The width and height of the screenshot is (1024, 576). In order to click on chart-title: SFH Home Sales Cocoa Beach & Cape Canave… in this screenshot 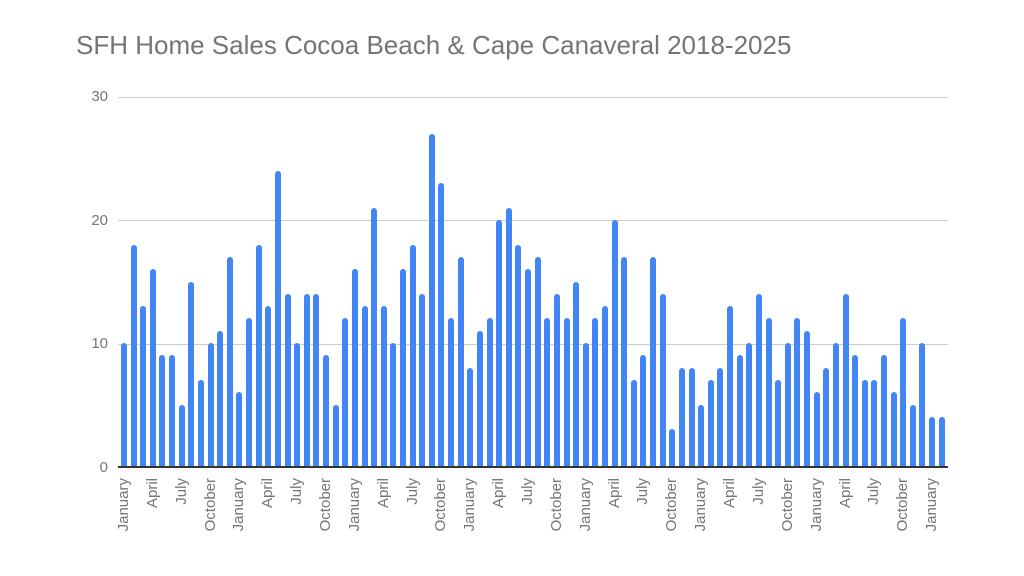, I will do `click(434, 45)`.